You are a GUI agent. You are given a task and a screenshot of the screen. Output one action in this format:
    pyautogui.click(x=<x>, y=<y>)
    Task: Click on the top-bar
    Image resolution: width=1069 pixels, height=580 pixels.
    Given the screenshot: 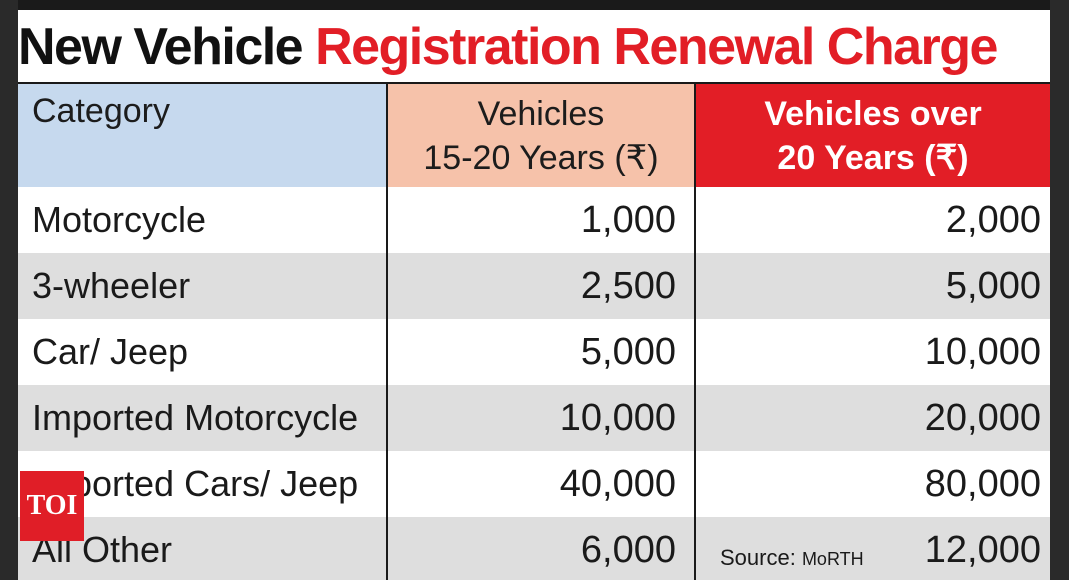 What is the action you would take?
    pyautogui.click(x=534, y=5)
    